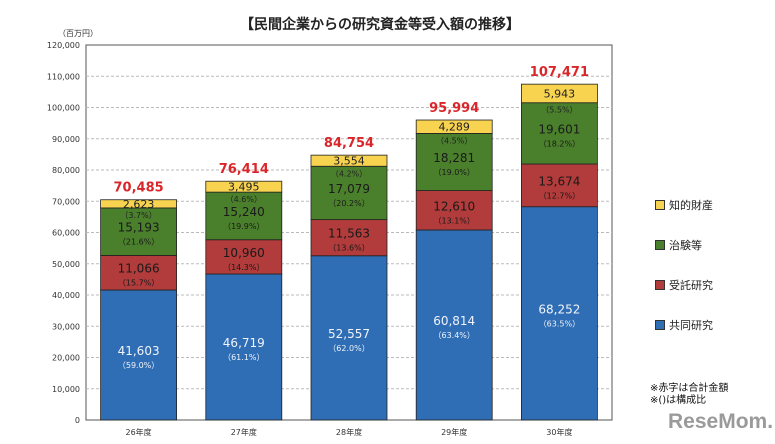 The image size is (775, 444). What do you see at coordinates (559, 72) in the screenshot?
I see `total-label: 107,471` at bounding box center [559, 72].